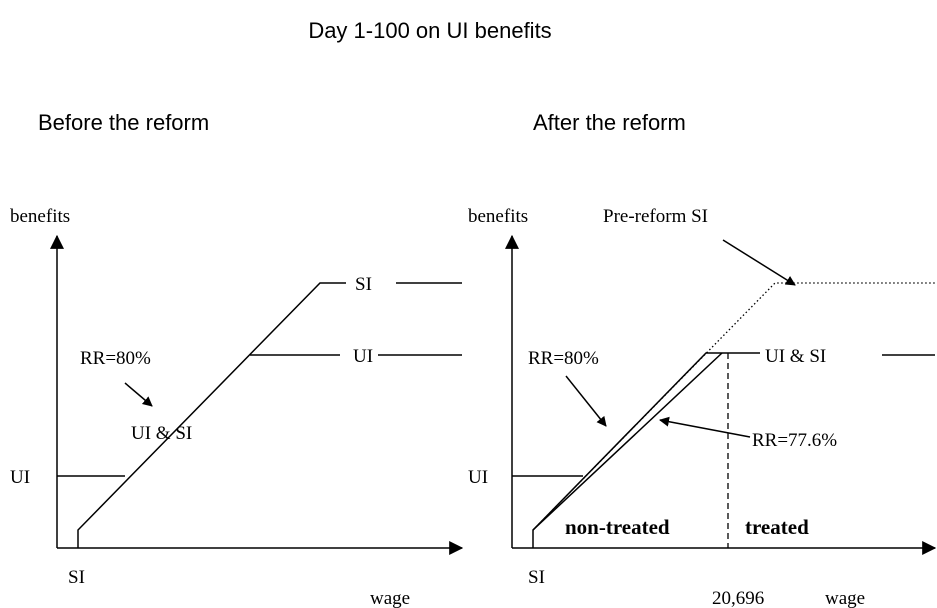 This screenshot has height=608, width=937. I want to click on heading: After the reform, so click(609, 122).